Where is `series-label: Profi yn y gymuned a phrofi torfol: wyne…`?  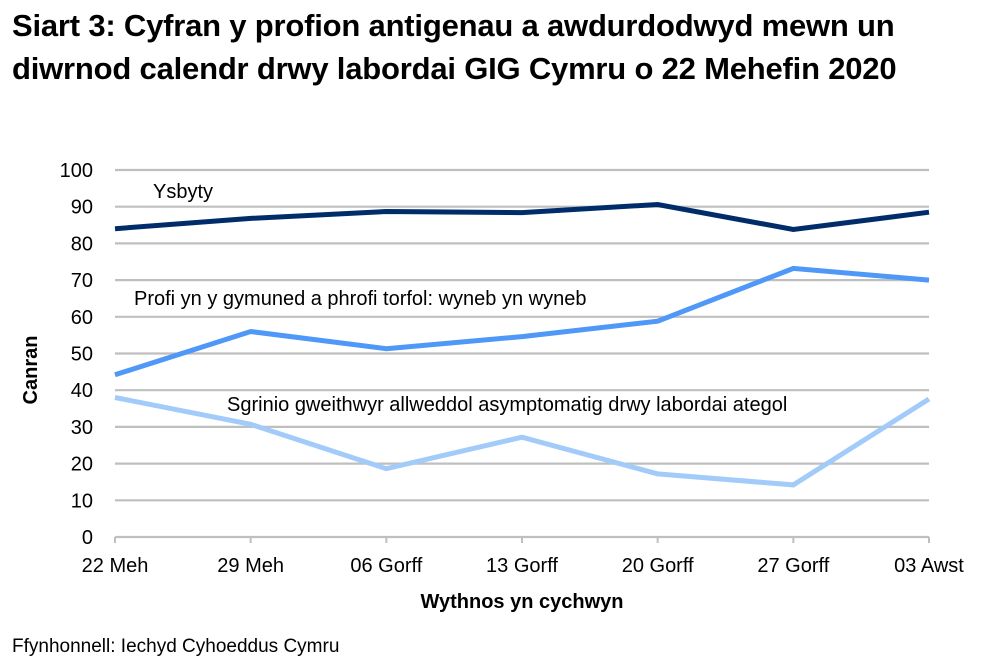
series-label: Profi yn y gymuned a phrofi torfol: wyne… is located at coordinates (360, 299).